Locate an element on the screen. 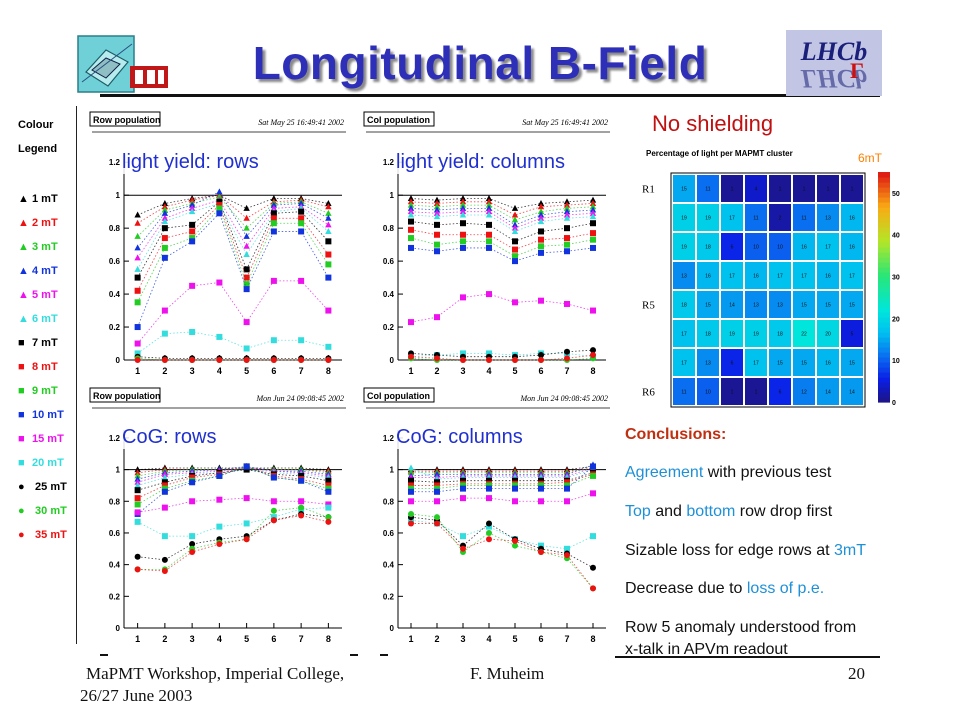 This screenshot has width=960, height=720. panel-date: Sat May 25 16:49:41 2002 is located at coordinates (565, 122).